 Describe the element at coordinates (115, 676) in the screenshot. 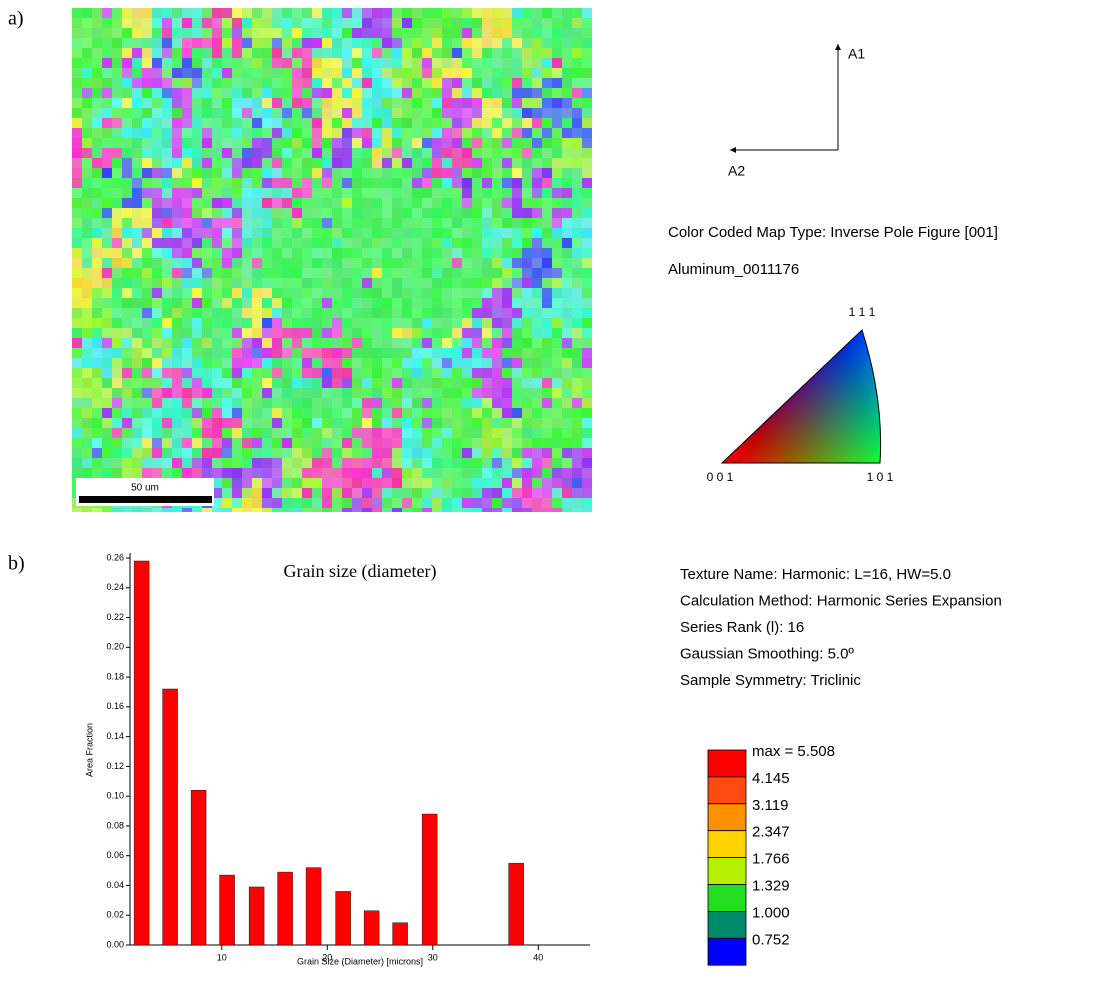

I see `y-tick-label: 0.18` at that location.